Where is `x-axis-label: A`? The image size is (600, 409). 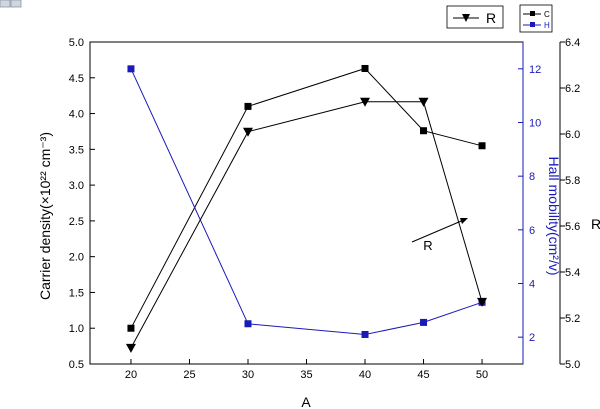 x-axis-label: A is located at coordinates (306, 401).